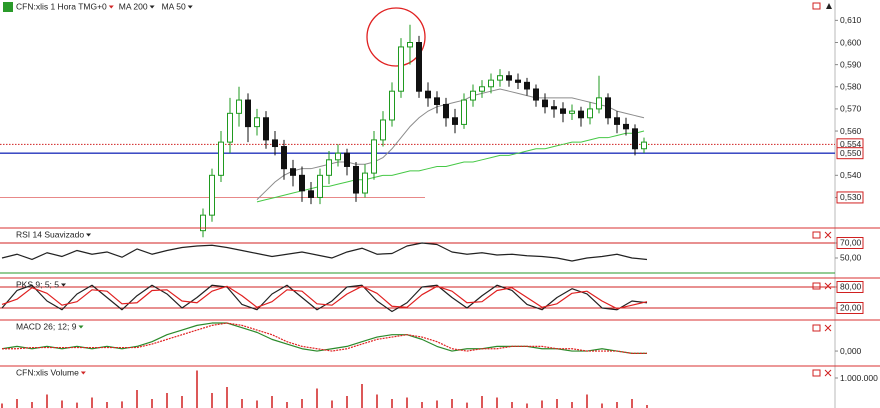 The height and width of the screenshot is (408, 880). What do you see at coordinates (50, 234) in the screenshot?
I see `panel-title: RSI 14 Suavizado` at bounding box center [50, 234].